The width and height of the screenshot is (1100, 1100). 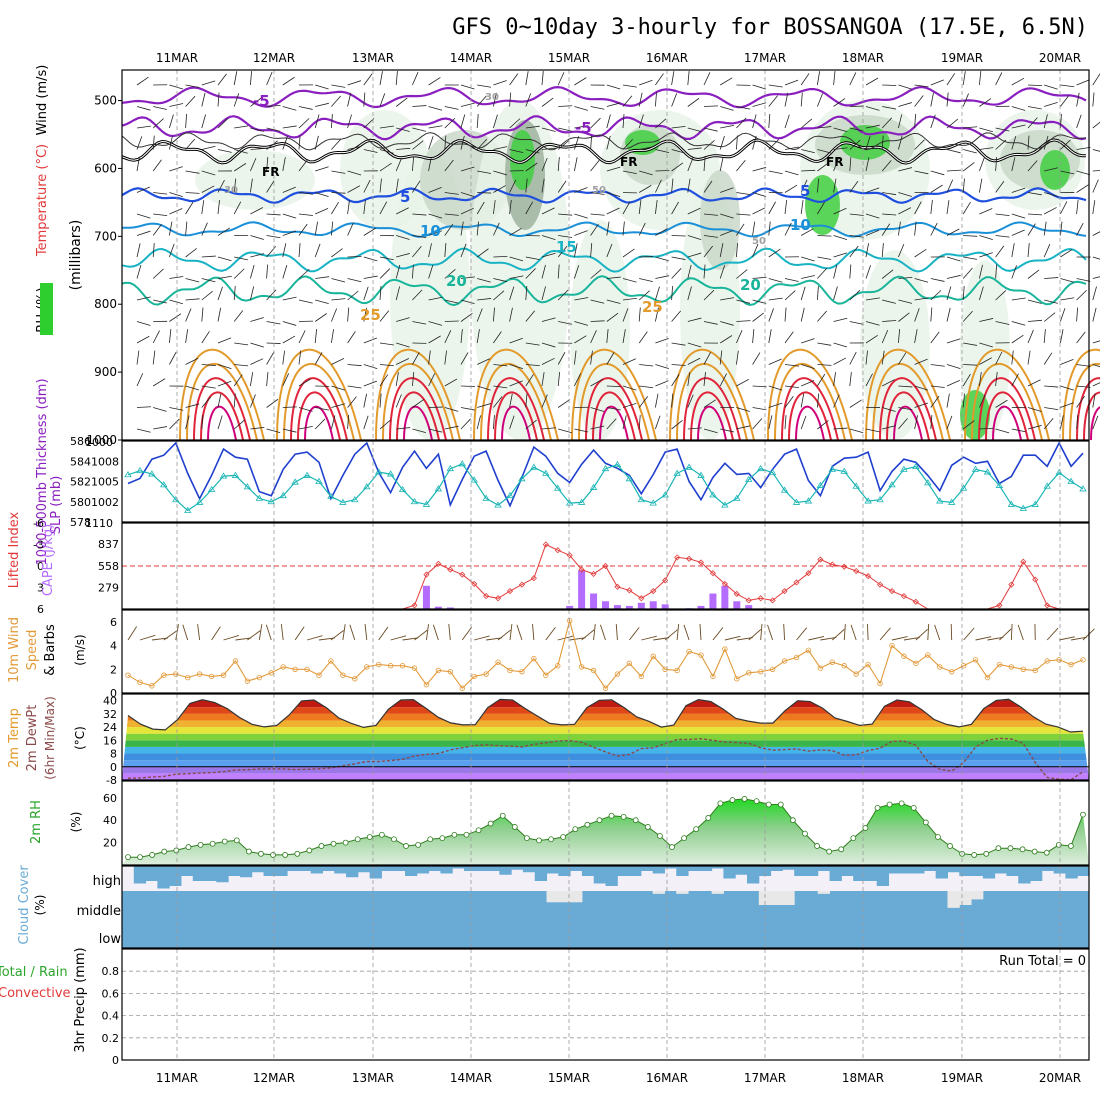 I want to click on corner-label: 1000, so click(x=99, y=442).